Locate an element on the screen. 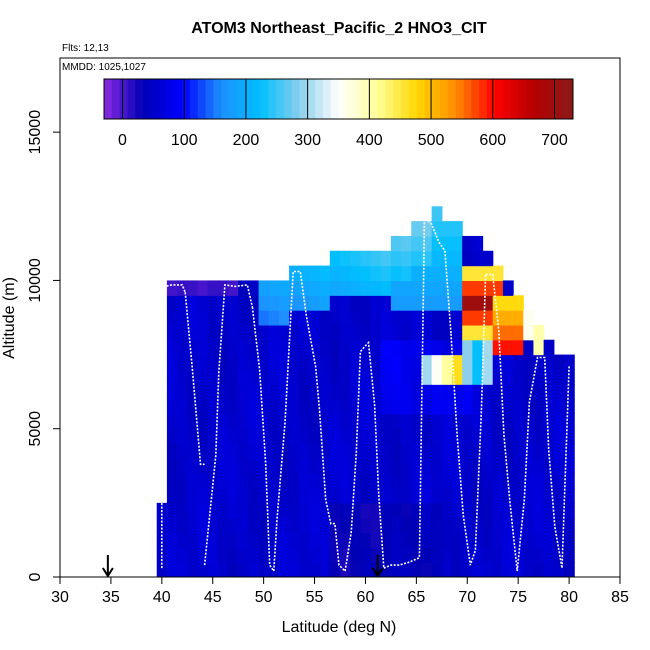  colorbar-tick-label: 600 is located at coordinates (492, 140).